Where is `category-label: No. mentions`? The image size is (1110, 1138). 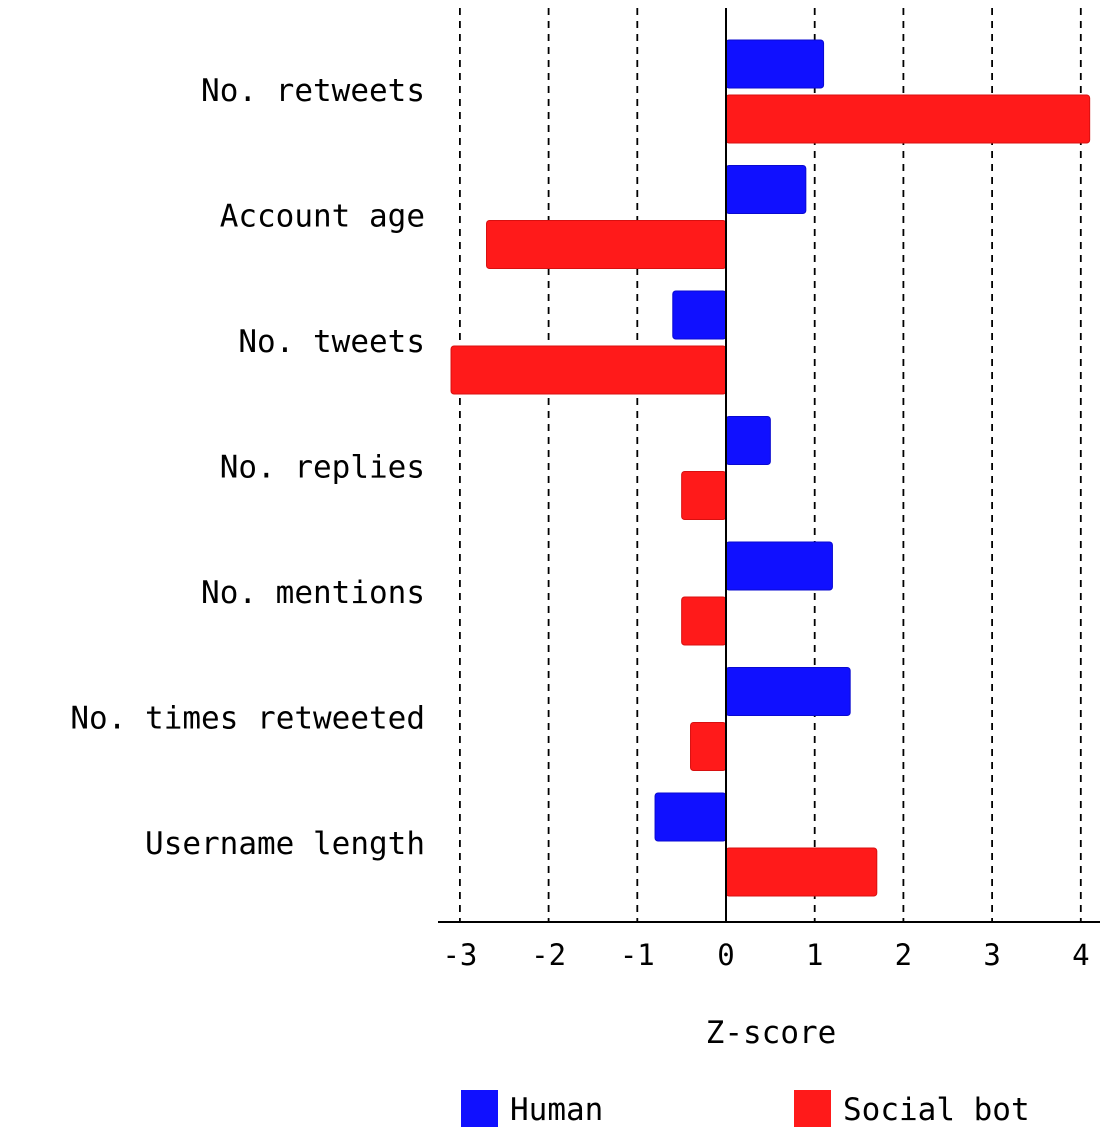
category-label: No. mentions is located at coordinates (313, 593).